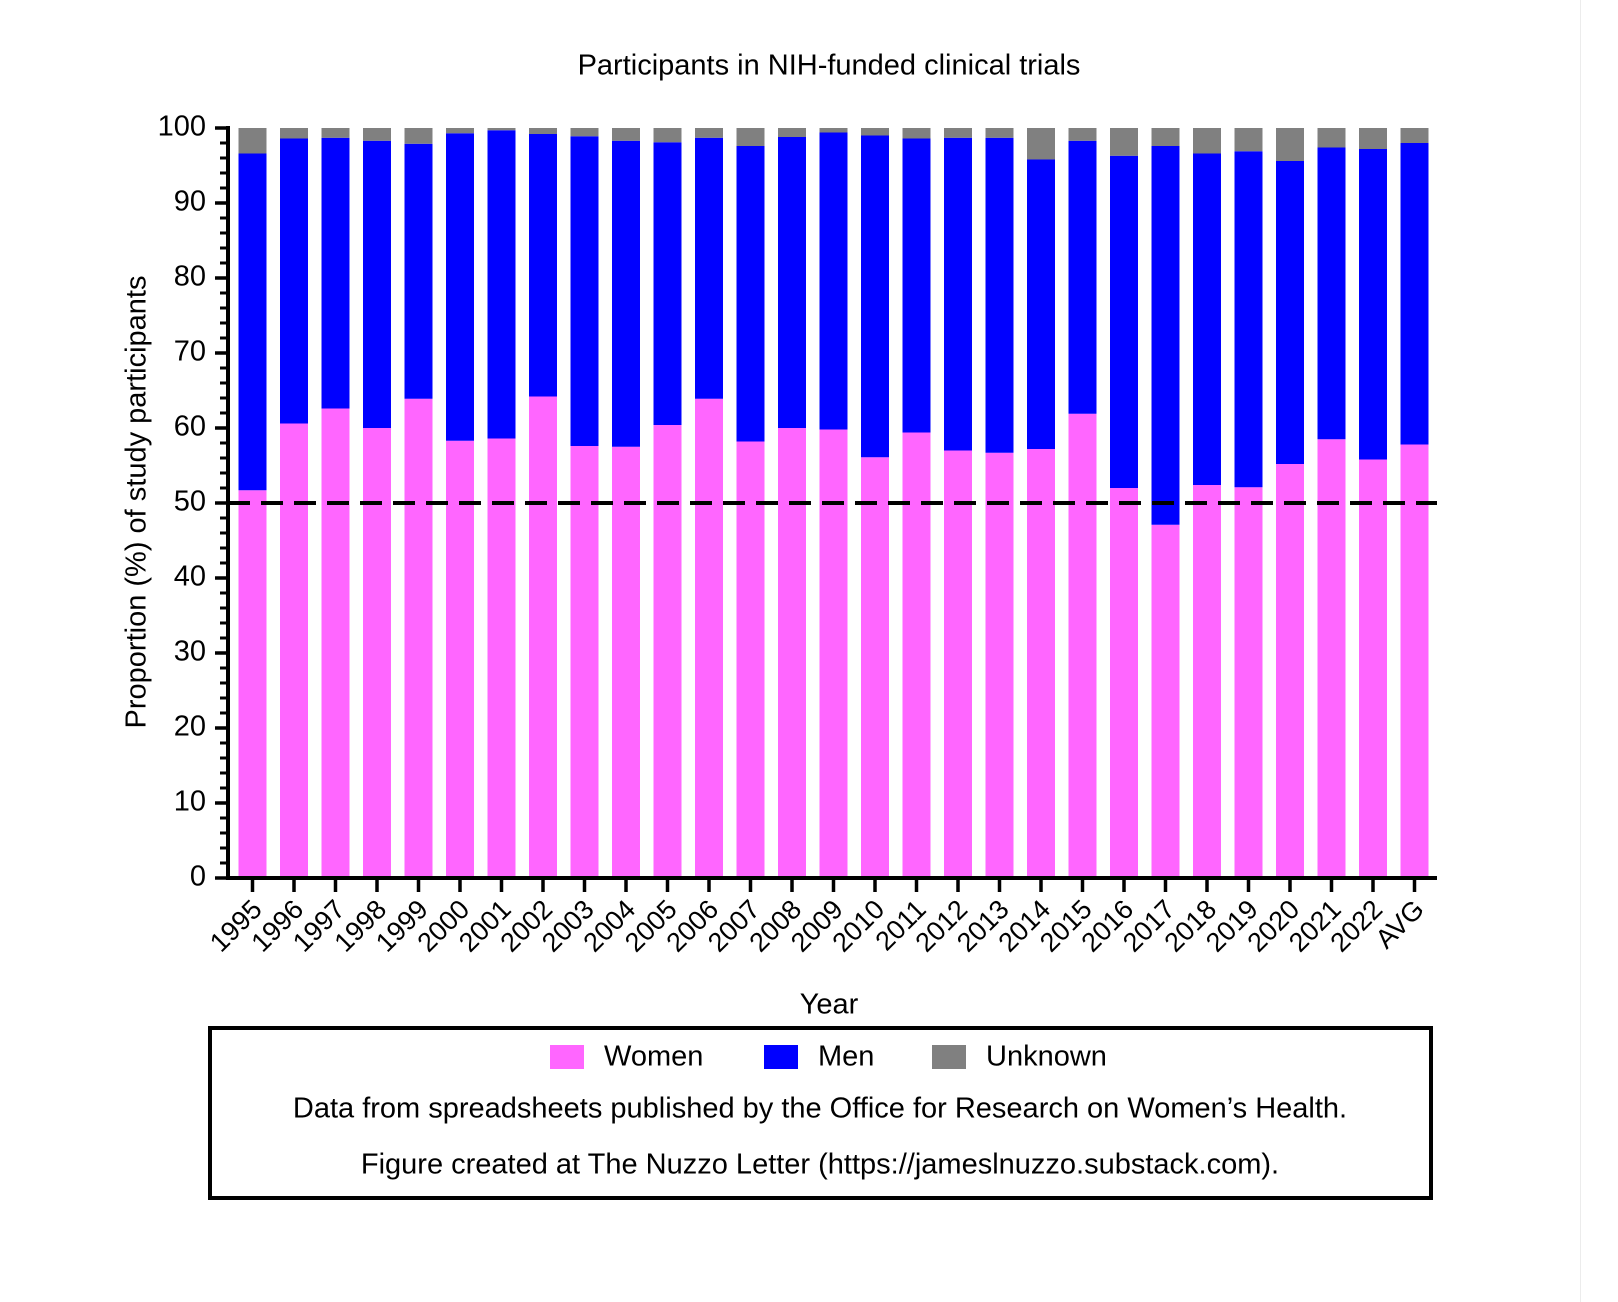  What do you see at coordinates (190, 802) in the screenshot?
I see `y-tick-label: 10` at bounding box center [190, 802].